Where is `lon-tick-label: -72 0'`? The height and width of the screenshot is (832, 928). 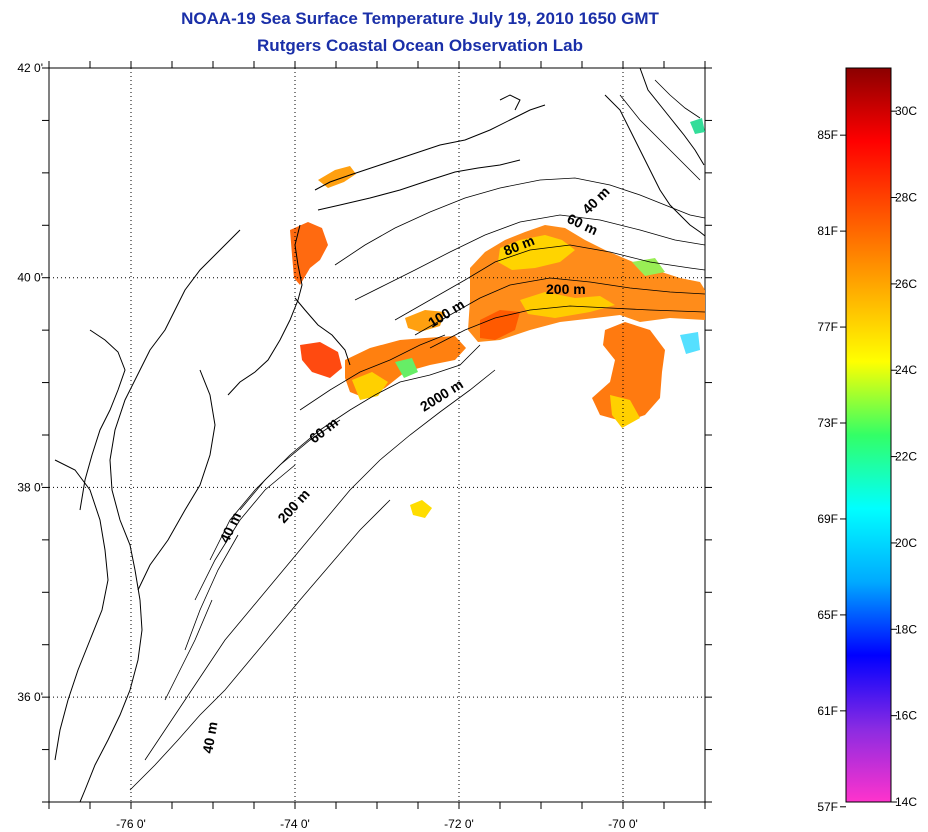 lon-tick-label: -72 0' is located at coordinates (459, 824).